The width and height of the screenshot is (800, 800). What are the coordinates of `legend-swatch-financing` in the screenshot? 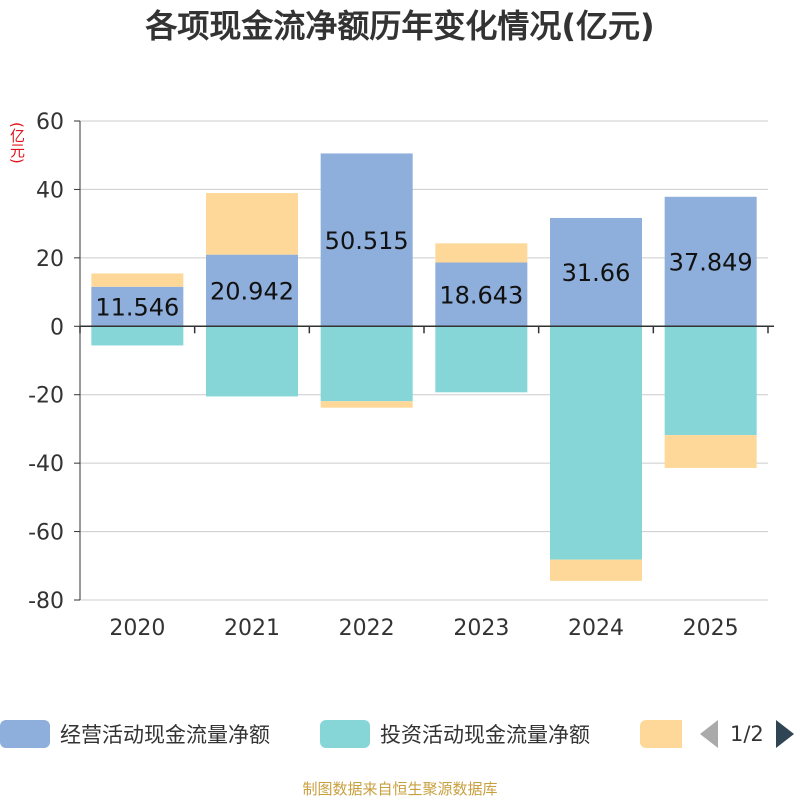 It's located at (661, 734).